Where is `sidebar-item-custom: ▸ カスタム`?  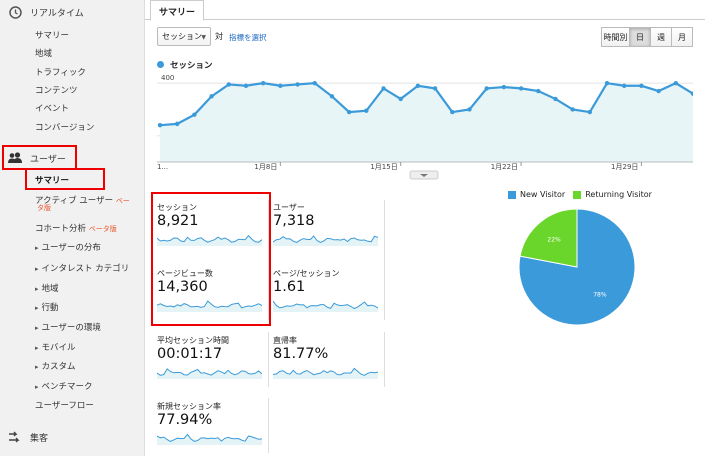
sidebar-item-custom: ▸ カスタム is located at coordinates (55, 366).